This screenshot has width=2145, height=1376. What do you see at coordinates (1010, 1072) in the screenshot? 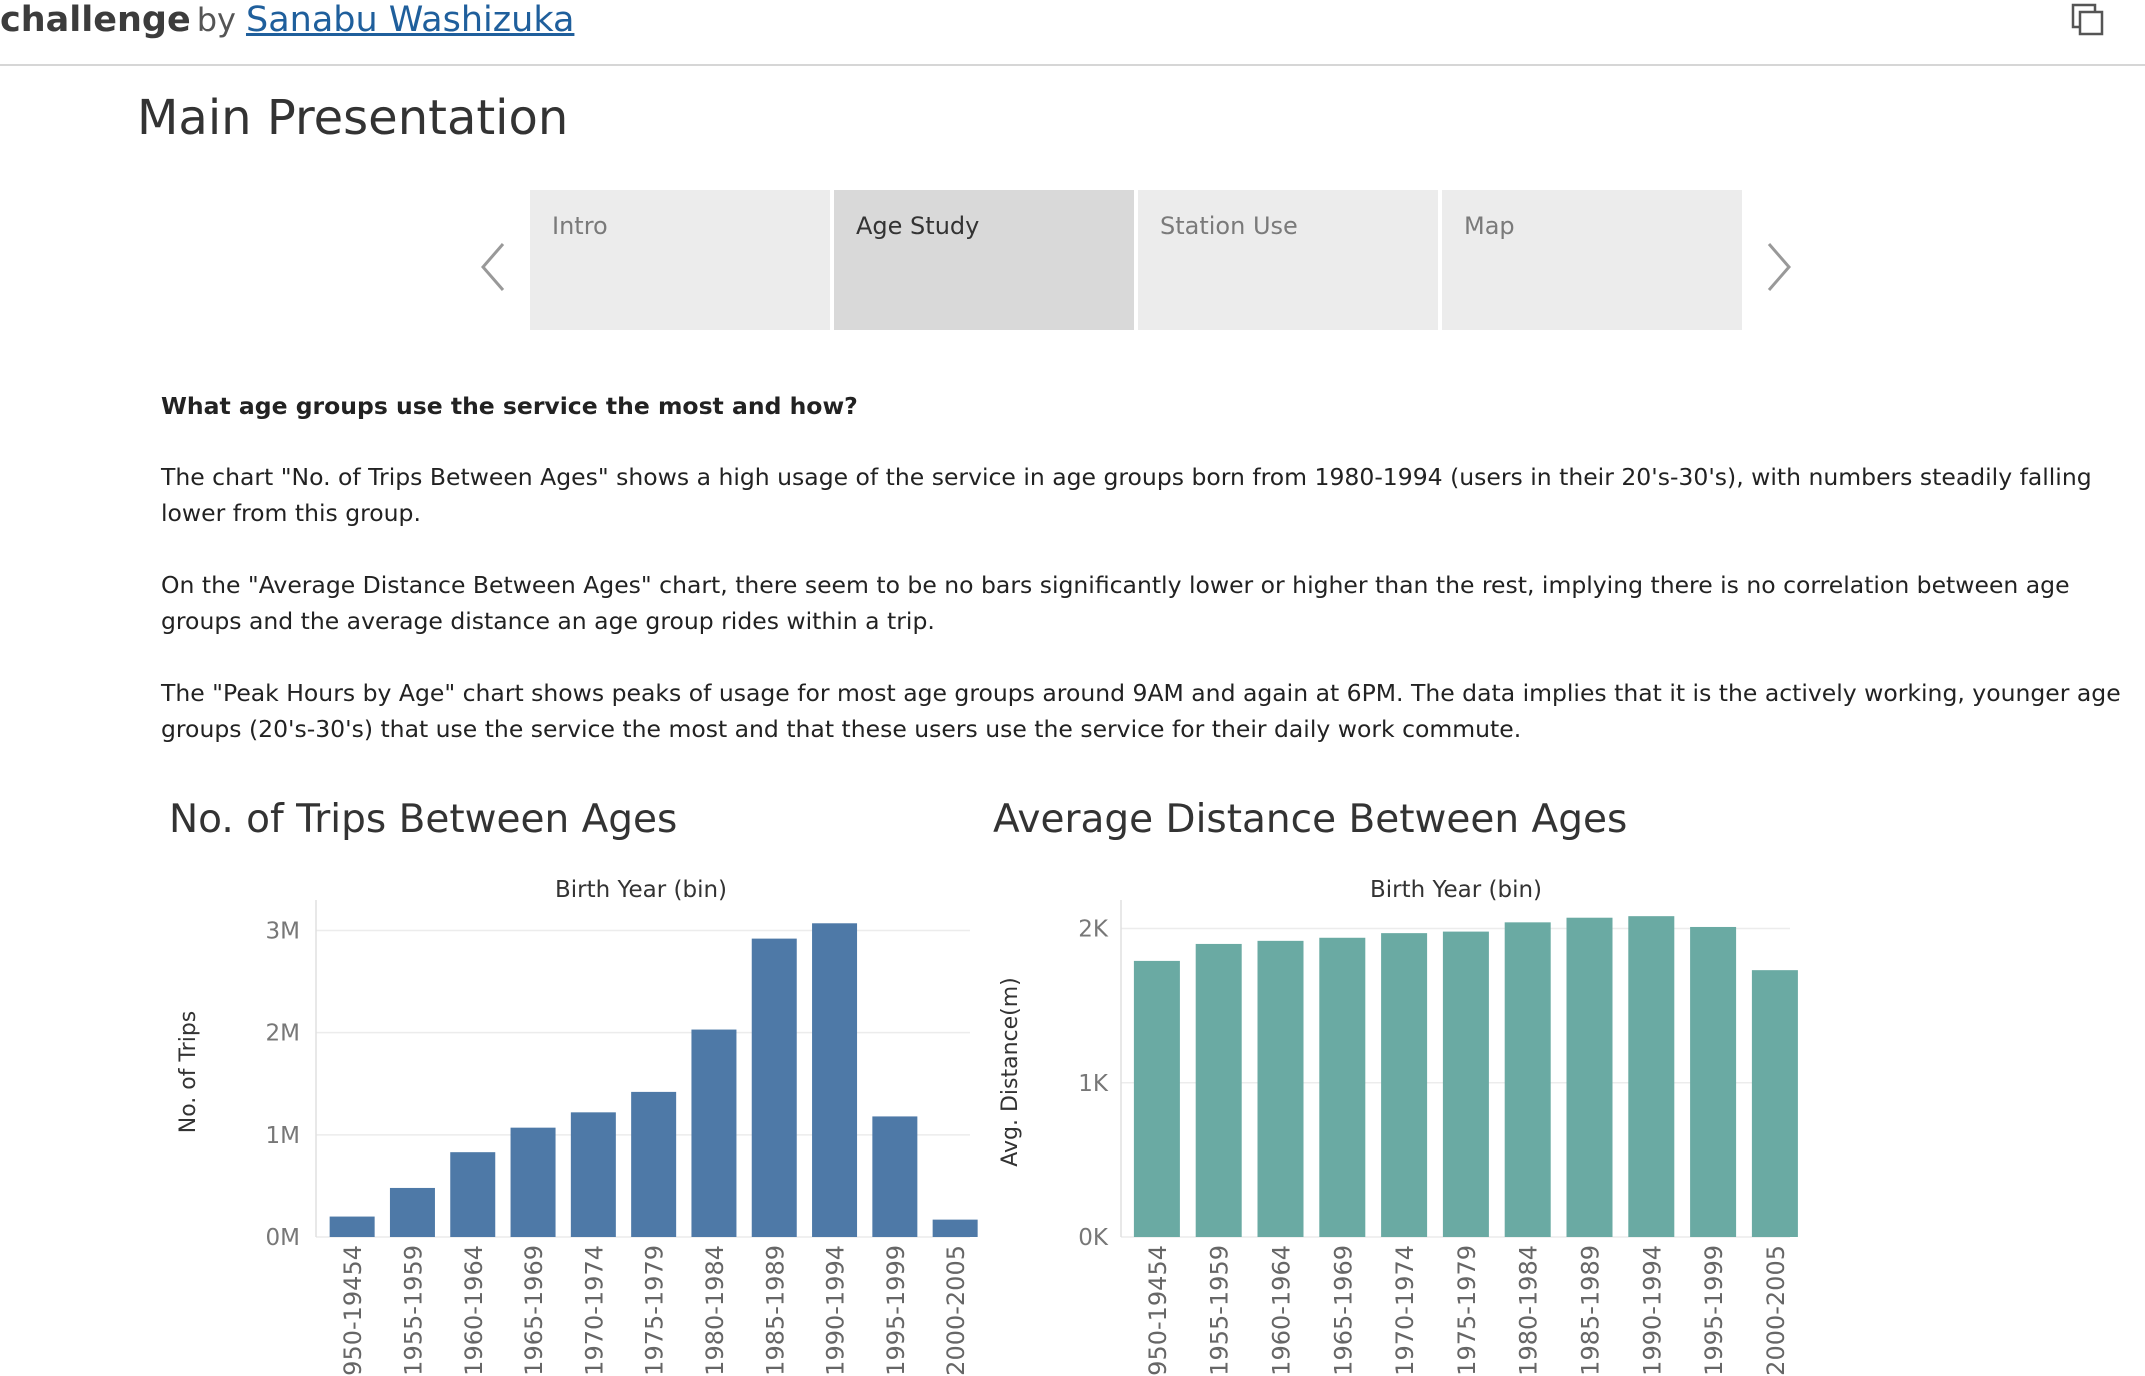
I see `y-axis-title: Avg. Distance(m)` at bounding box center [1010, 1072].